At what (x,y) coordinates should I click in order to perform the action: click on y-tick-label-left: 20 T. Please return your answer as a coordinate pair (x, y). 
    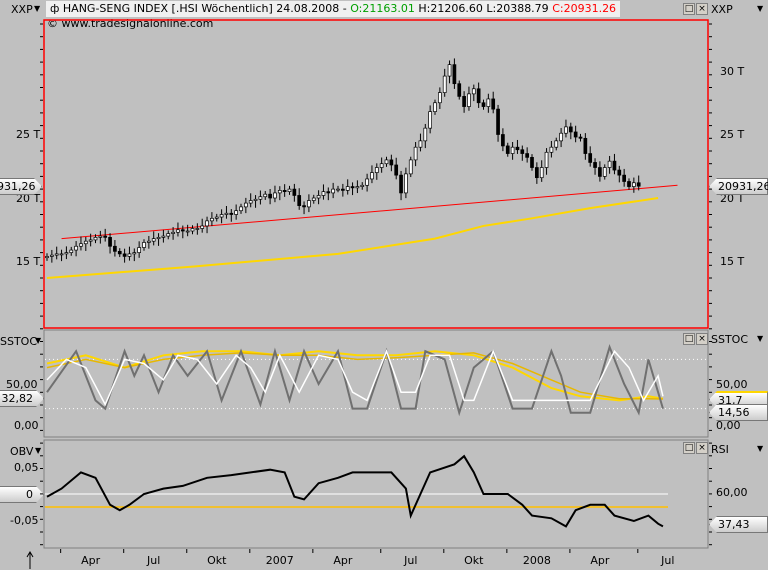
    Looking at the image, I should click on (28, 198).